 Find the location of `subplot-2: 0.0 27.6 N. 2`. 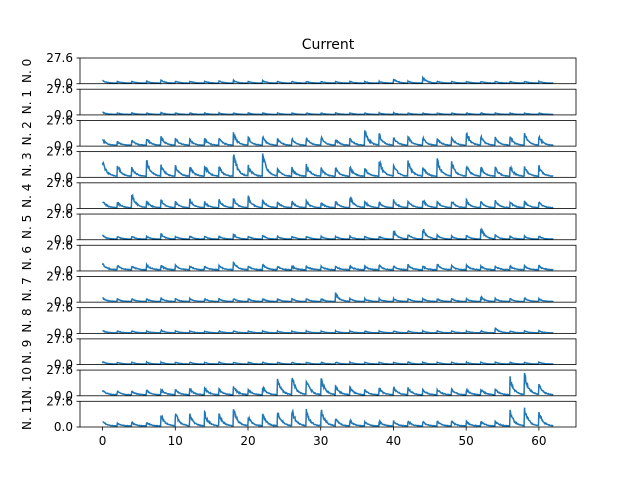

subplot-2: 0.0 27.6 N. 2 is located at coordinates (298, 133).